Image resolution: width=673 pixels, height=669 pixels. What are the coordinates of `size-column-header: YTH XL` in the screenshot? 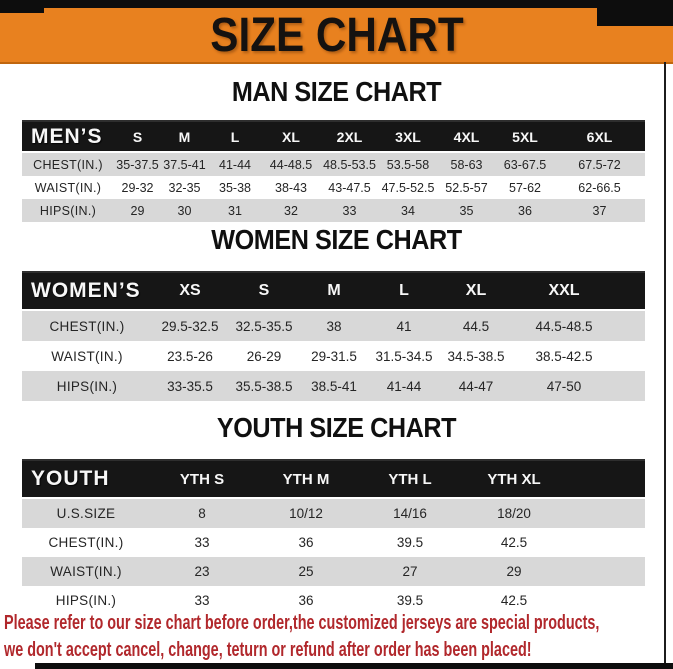 It's located at (514, 480).